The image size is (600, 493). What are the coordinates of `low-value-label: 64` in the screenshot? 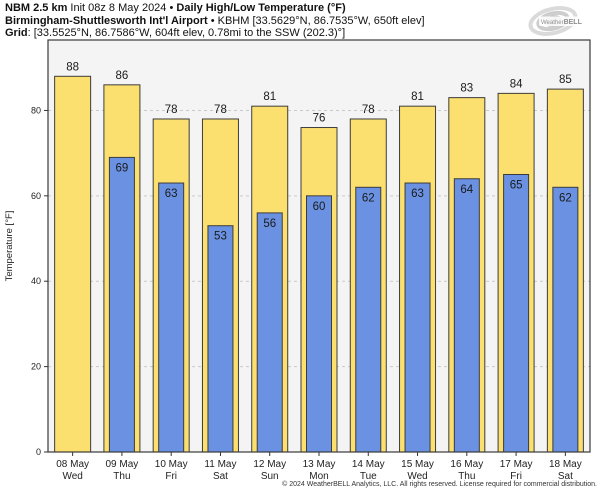 It's located at (466, 190).